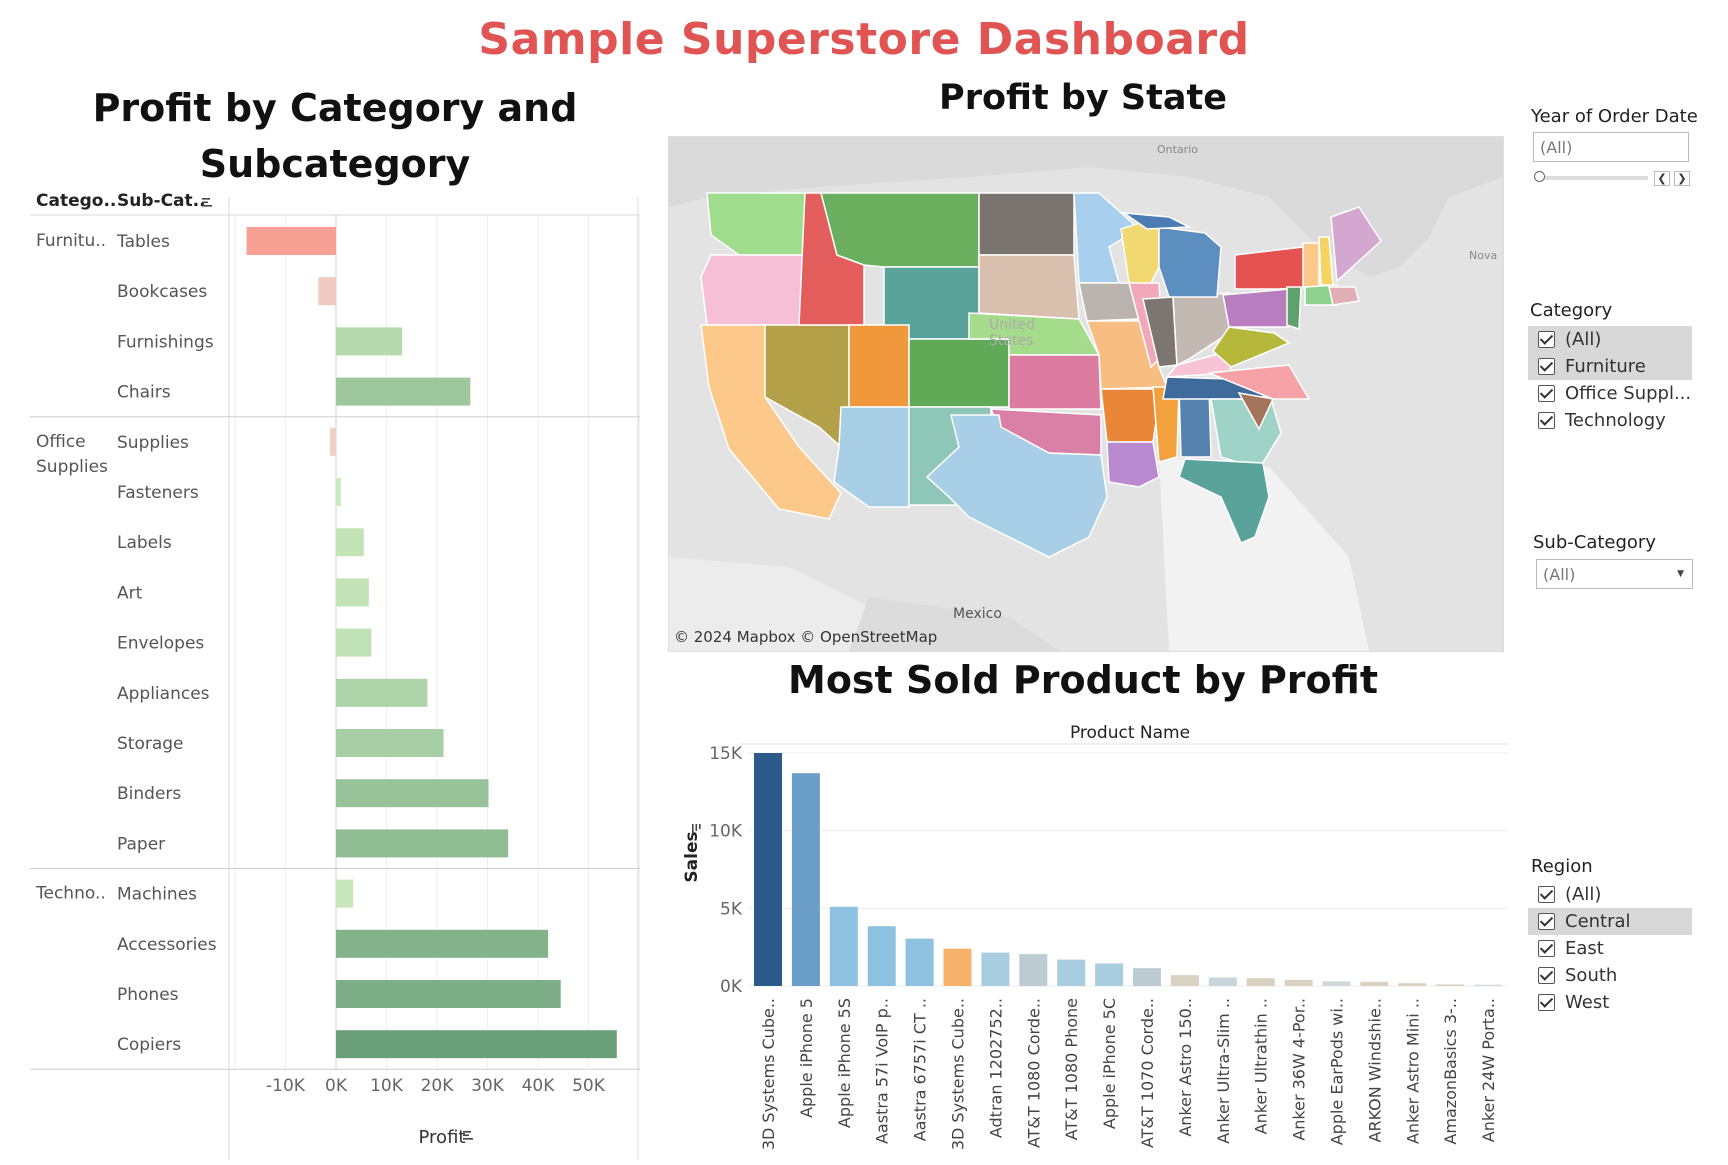 The height and width of the screenshot is (1165, 1728). Describe the element at coordinates (488, 1086) in the screenshot. I see `x-tick-label: 30K` at that location.